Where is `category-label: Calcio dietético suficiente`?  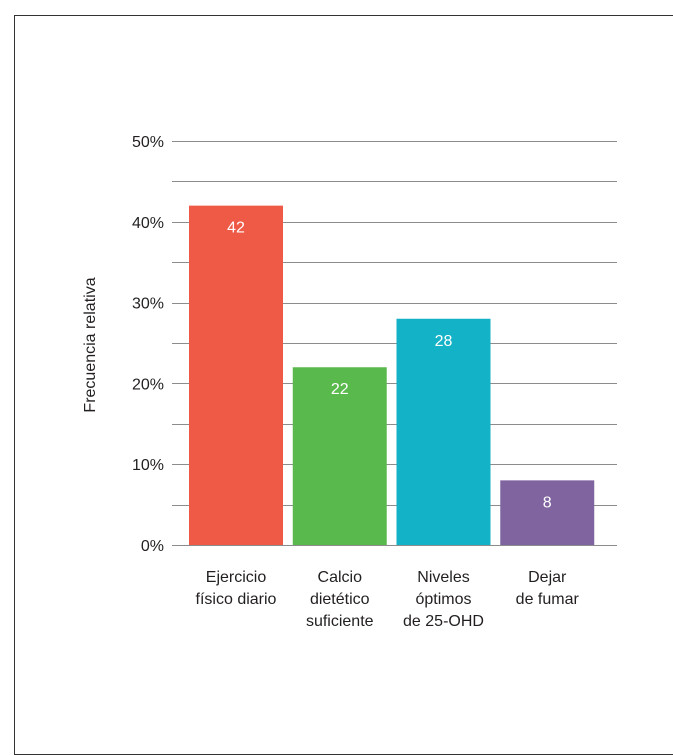 category-label: Calcio dietético suficiente is located at coordinates (340, 599).